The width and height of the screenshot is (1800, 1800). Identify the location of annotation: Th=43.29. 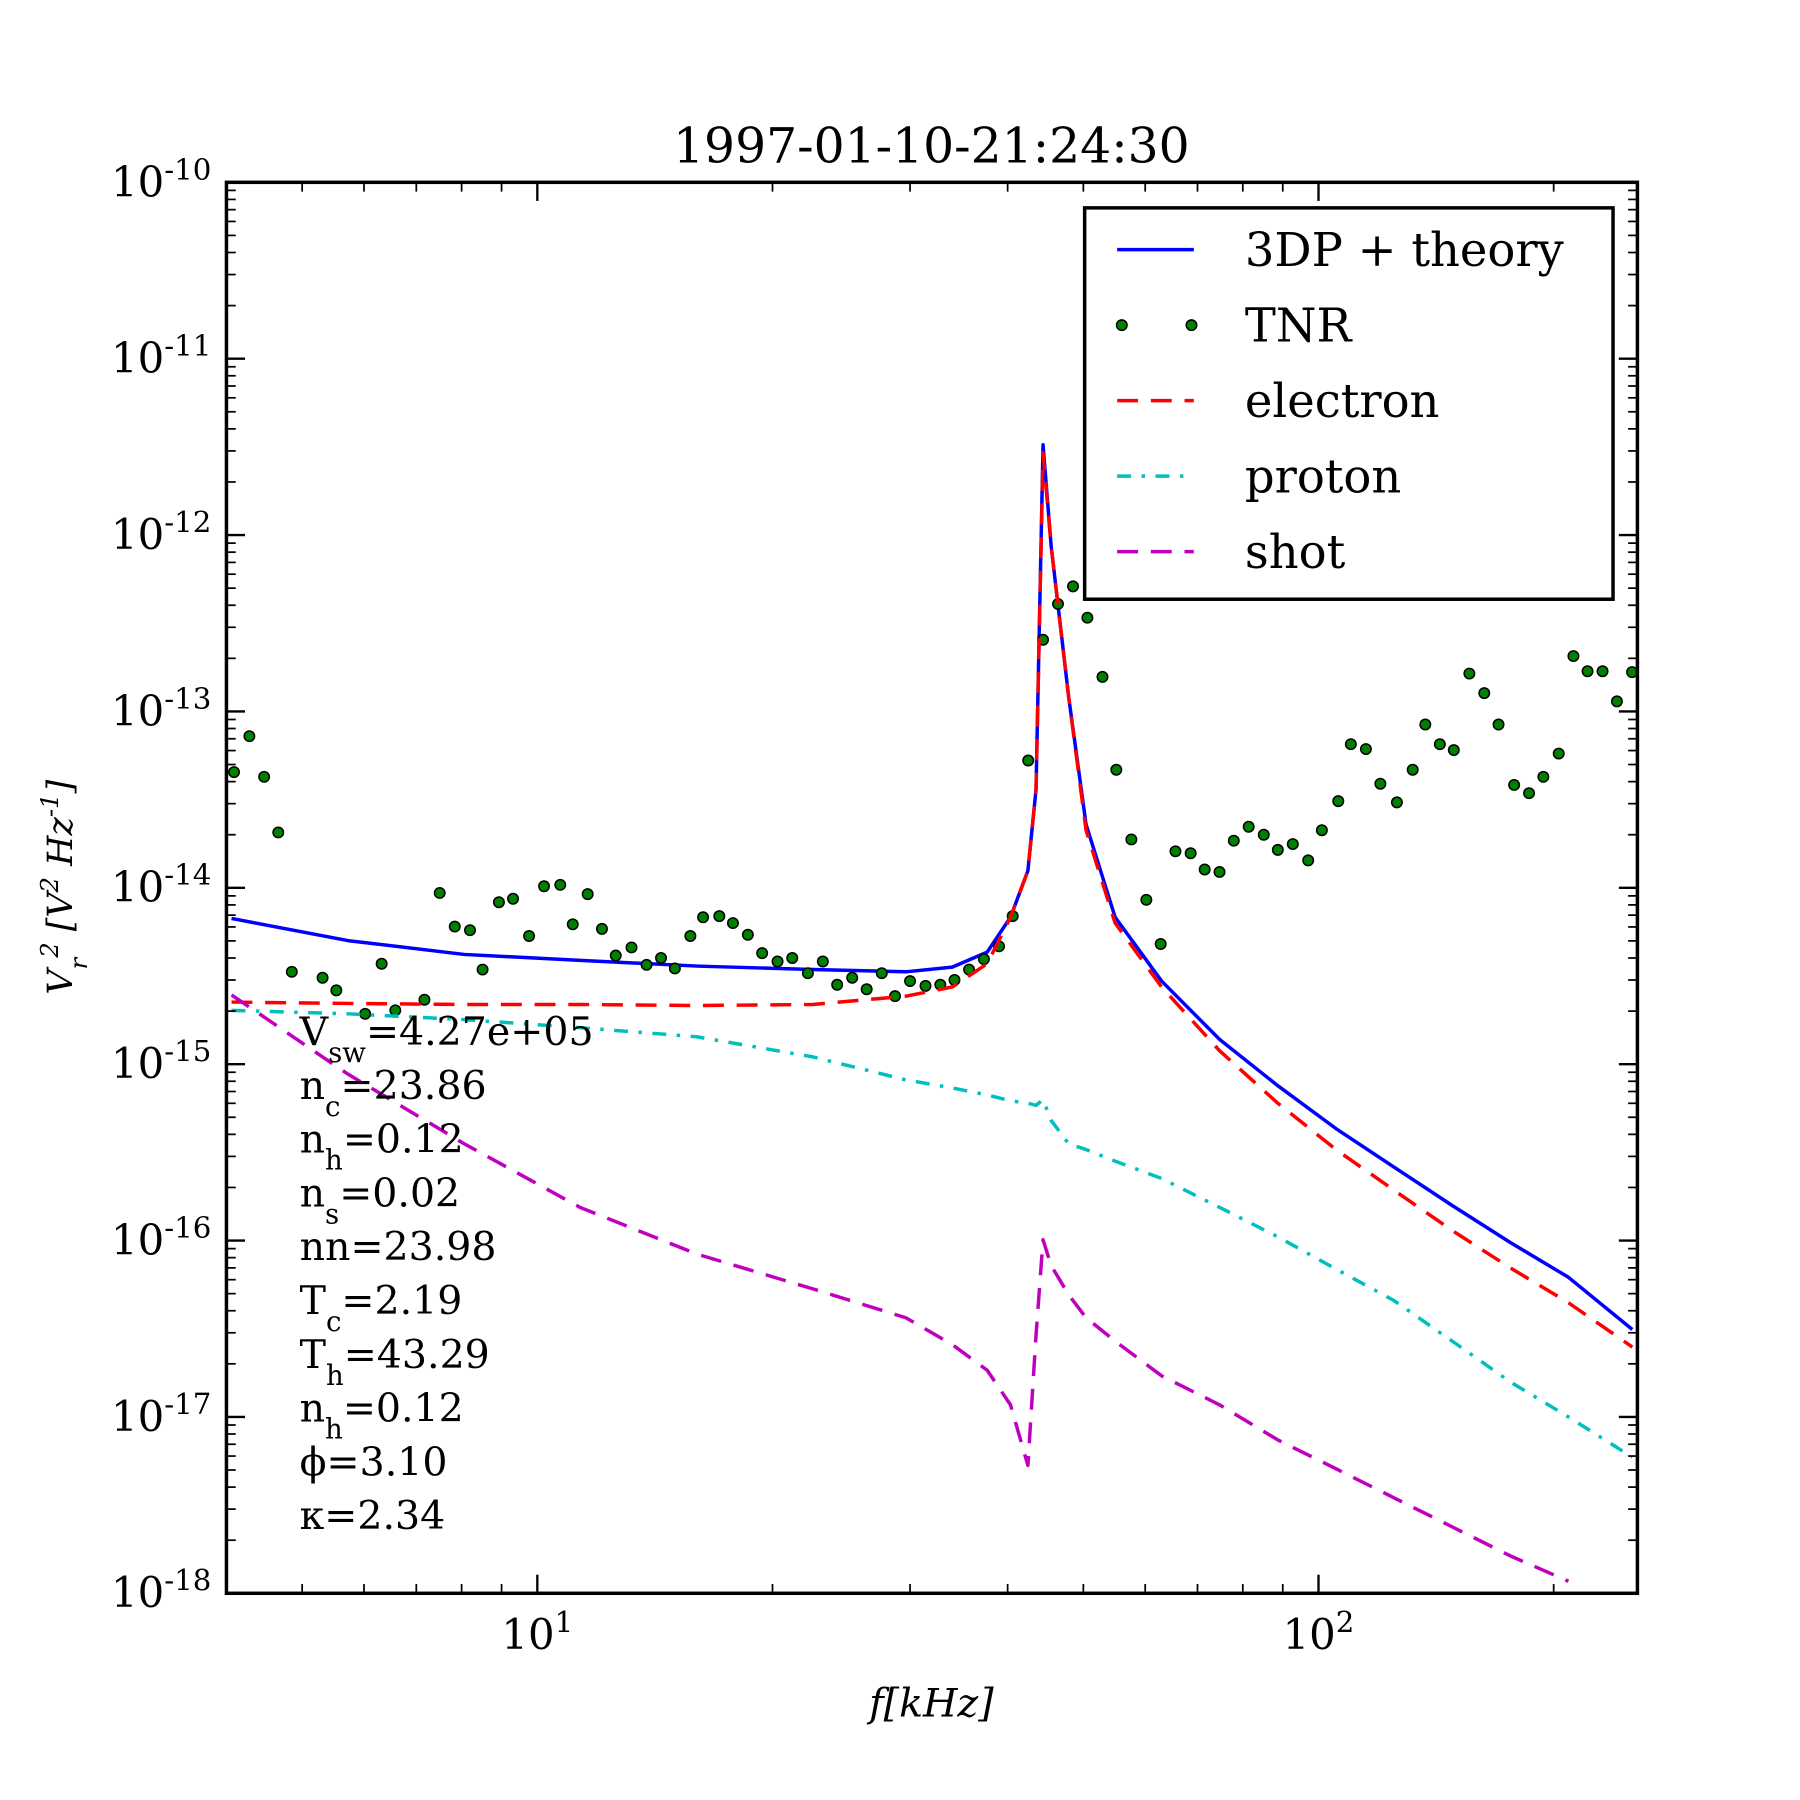
(395, 1362).